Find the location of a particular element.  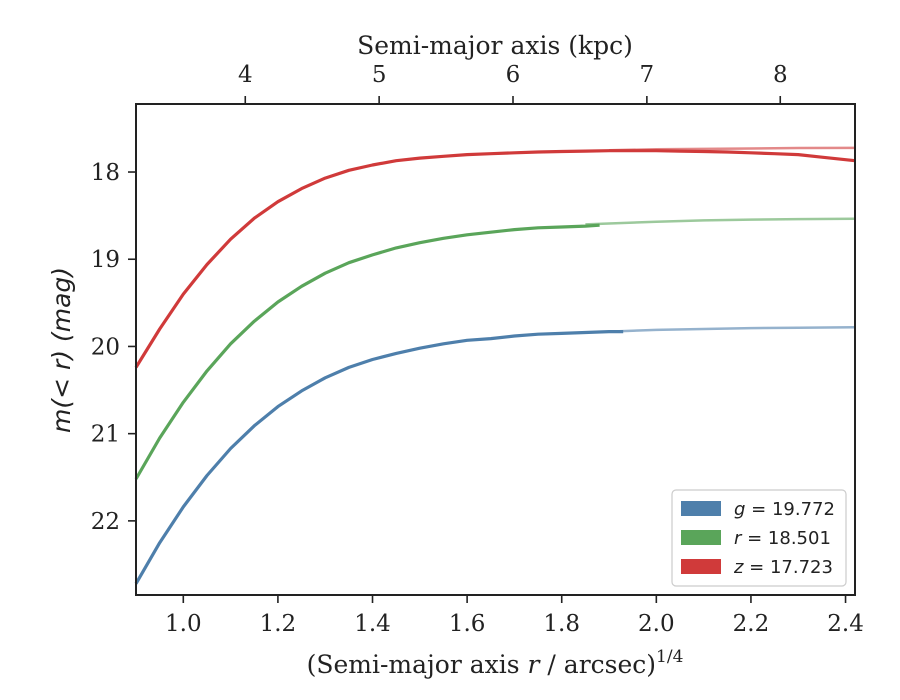

y-axis-ticks: 18 19 20 21 22 is located at coordinates (113, 347).